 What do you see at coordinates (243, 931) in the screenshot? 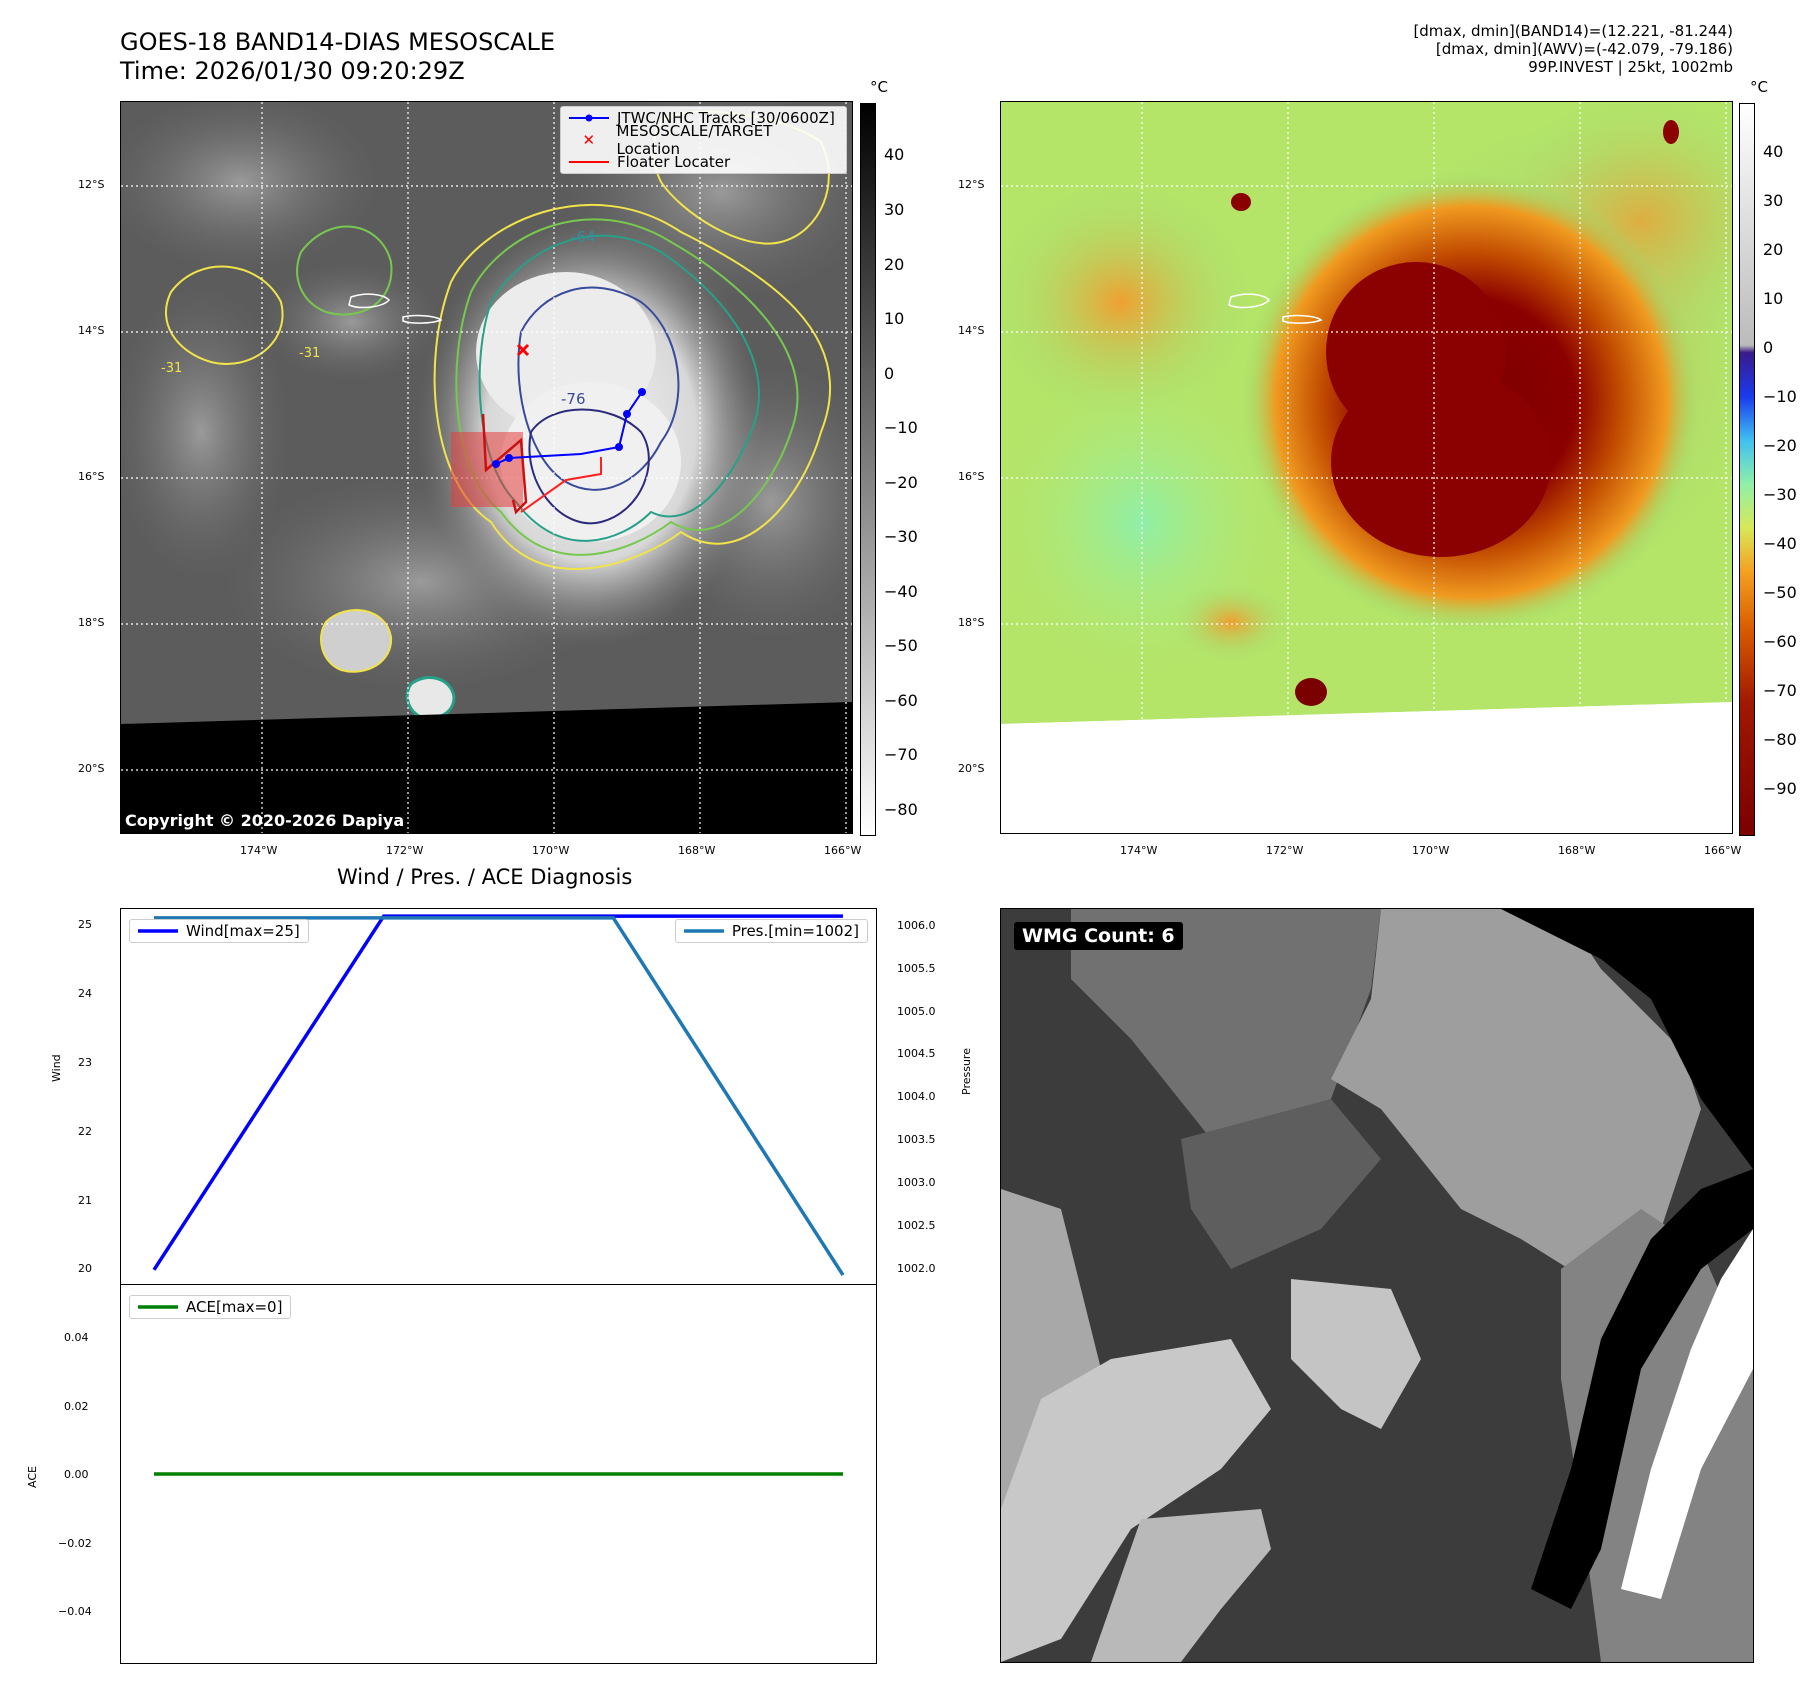
I see `wind-legend-label: Wind[max=25]` at bounding box center [243, 931].